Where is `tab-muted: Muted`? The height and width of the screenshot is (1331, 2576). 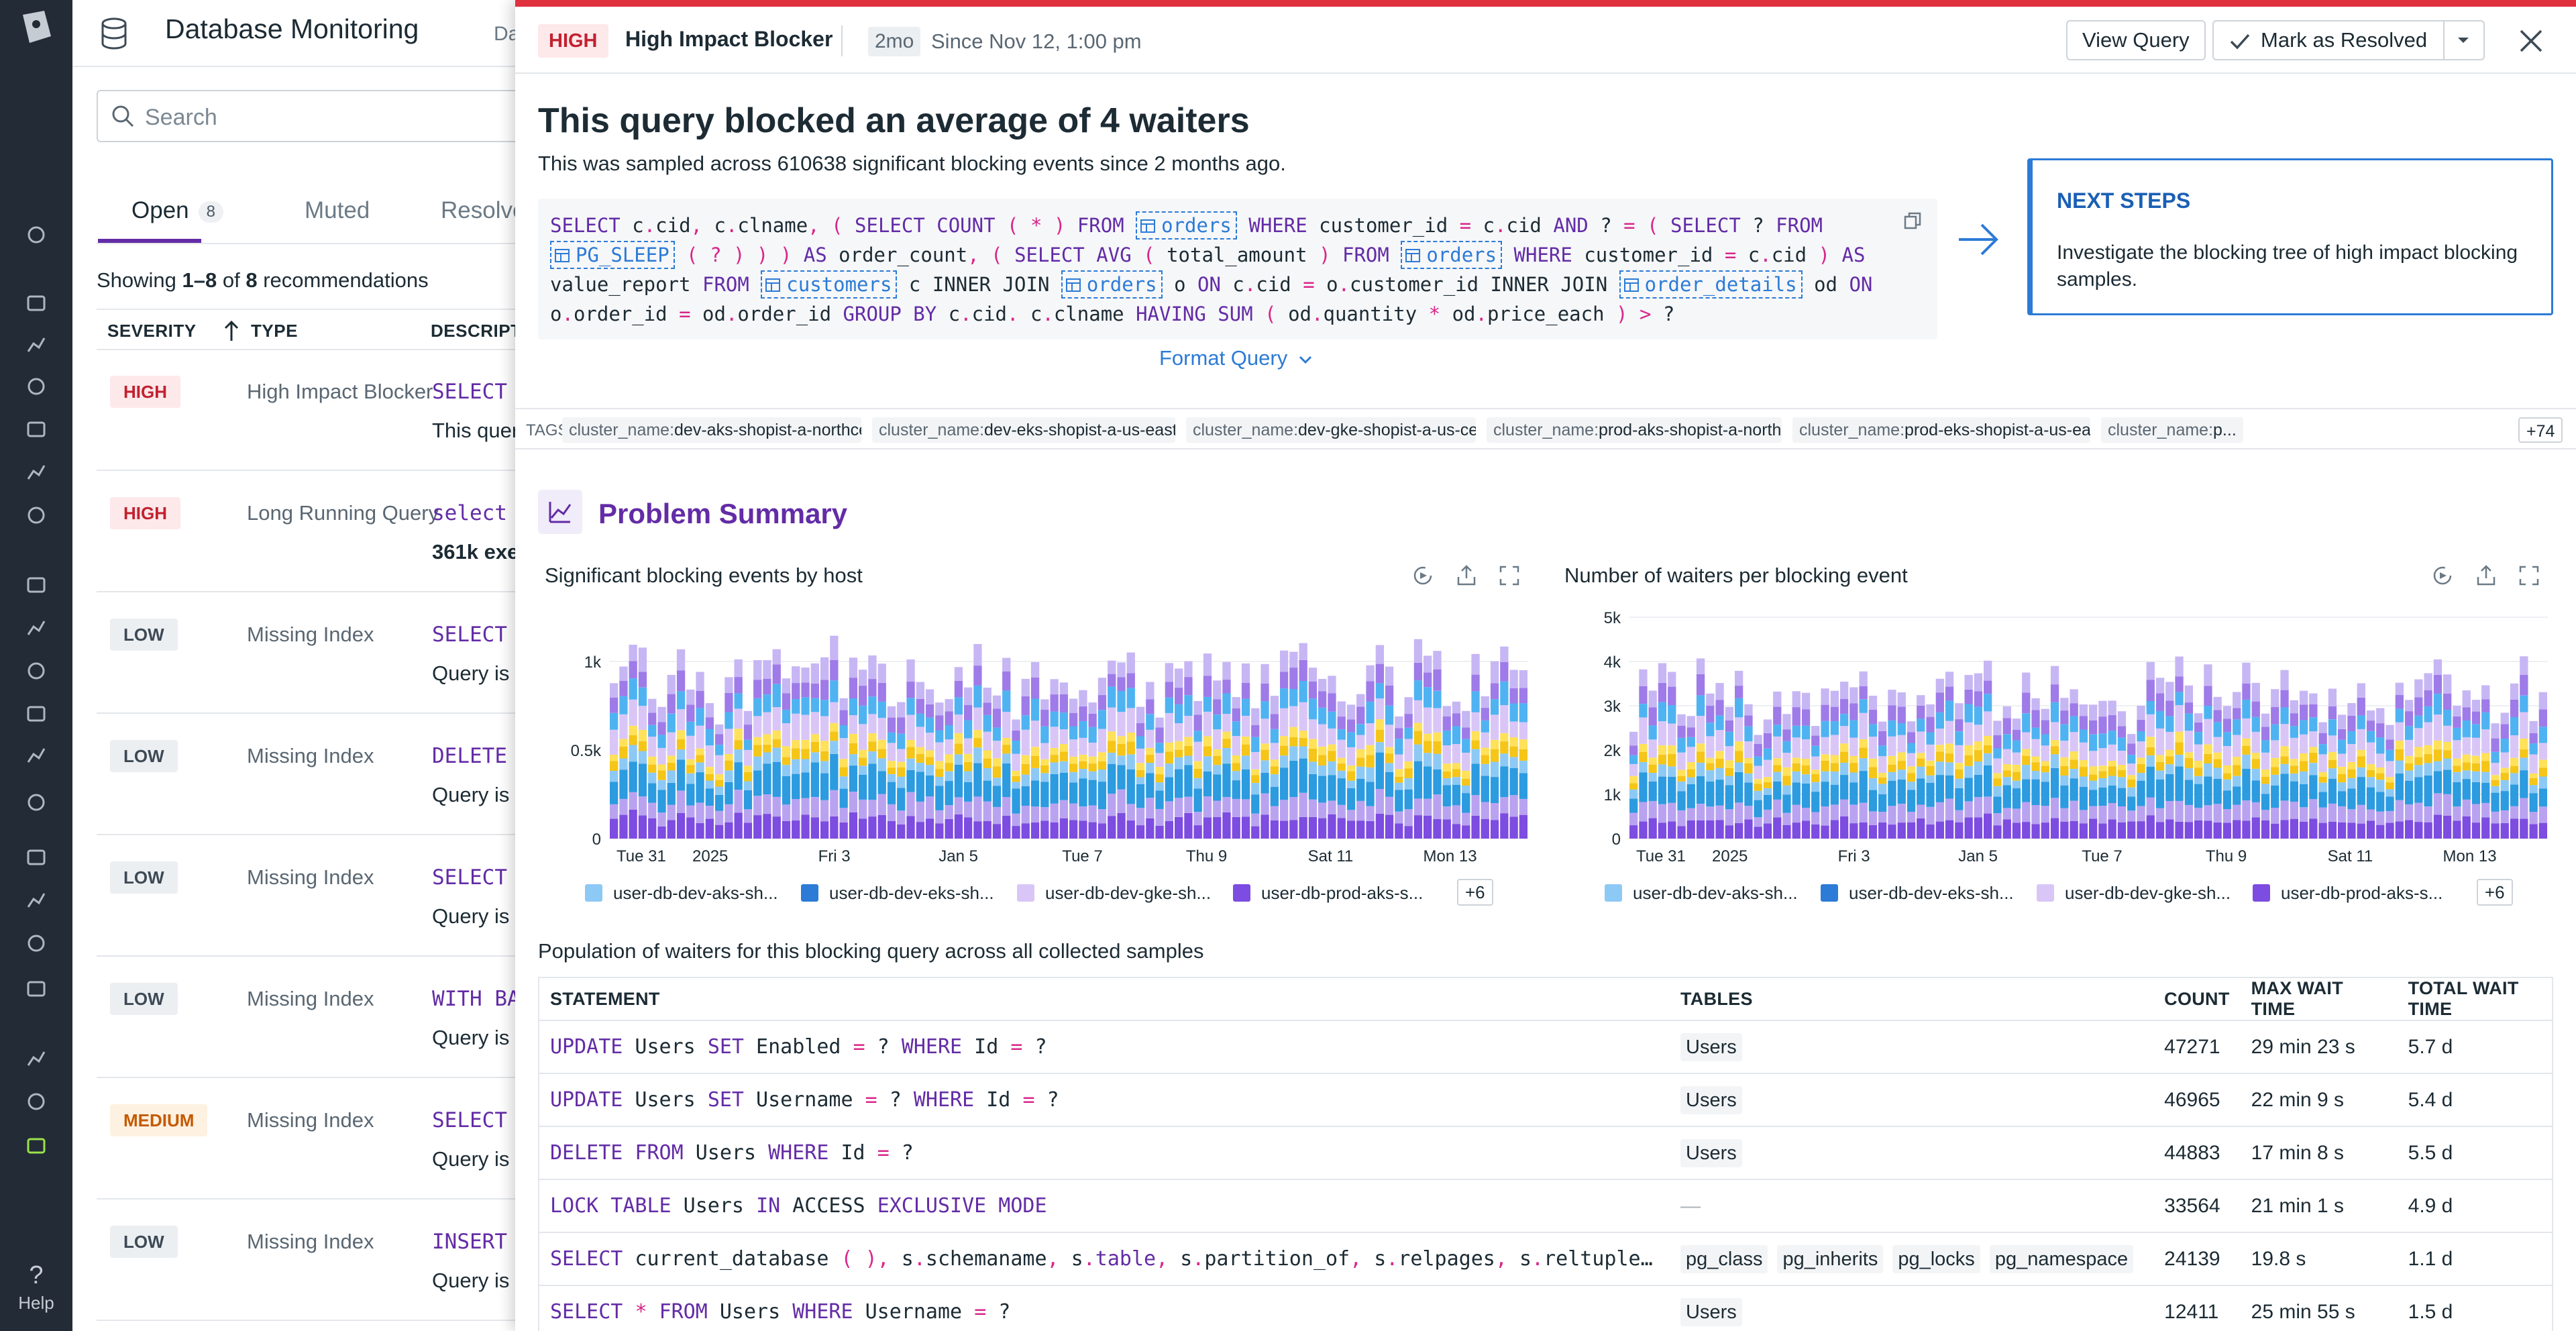 tab-muted: Muted is located at coordinates (337, 210).